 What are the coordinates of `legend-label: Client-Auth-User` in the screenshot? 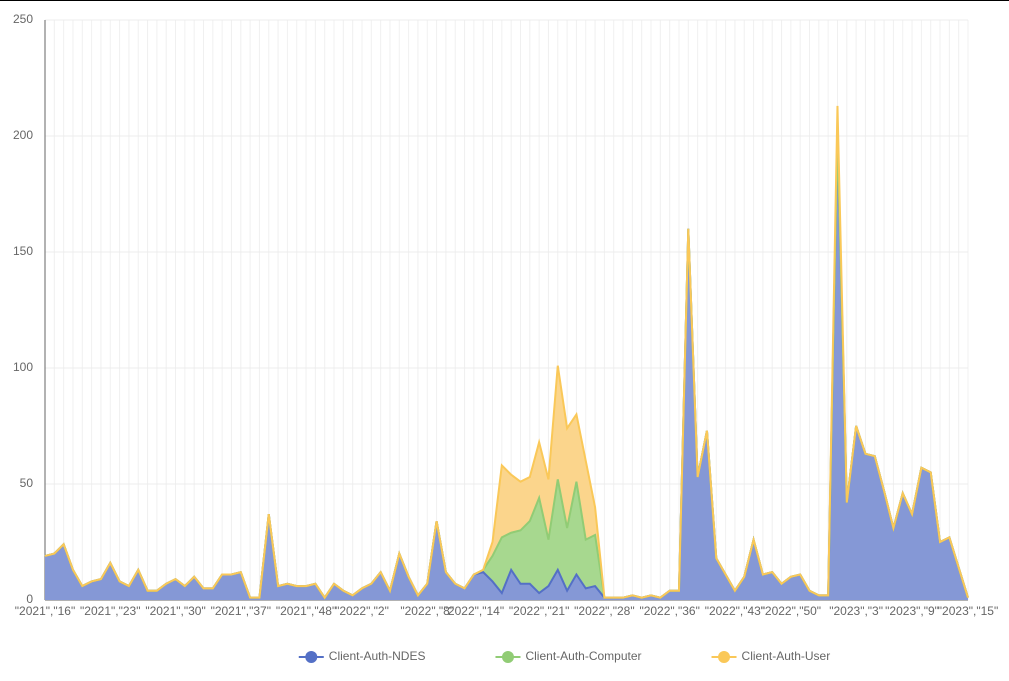 It's located at (786, 656).